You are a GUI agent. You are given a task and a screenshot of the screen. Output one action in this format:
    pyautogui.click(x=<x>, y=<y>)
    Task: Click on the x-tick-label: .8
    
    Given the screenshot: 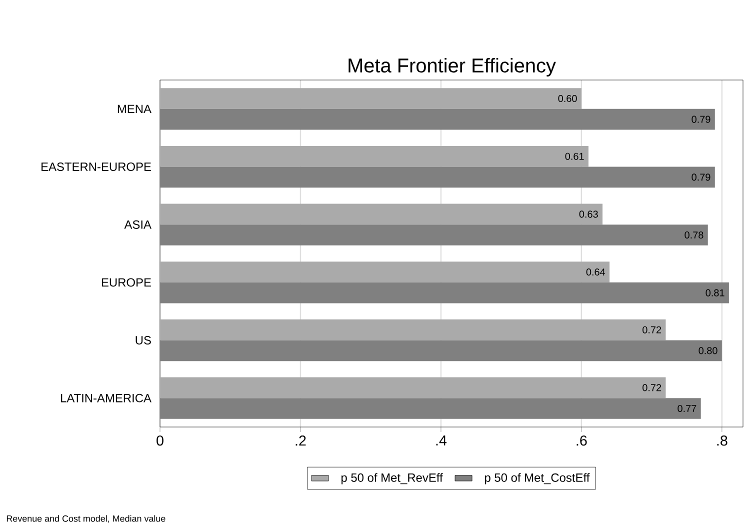 What is the action you would take?
    pyautogui.click(x=722, y=441)
    